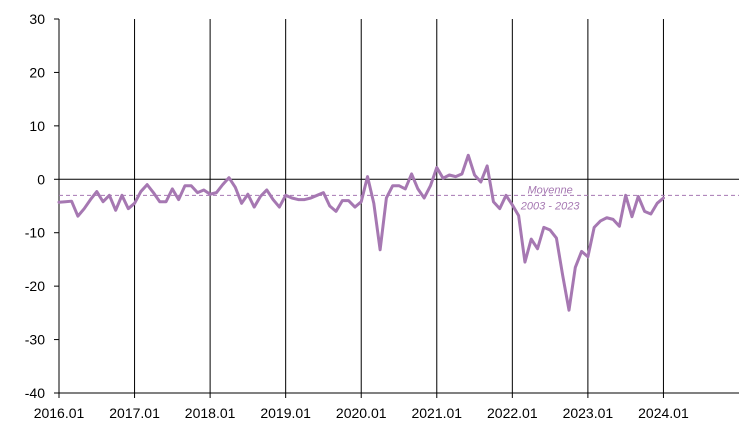 The height and width of the screenshot is (447, 747). What do you see at coordinates (588, 413) in the screenshot?
I see `x-tick-label: 2023.01` at bounding box center [588, 413].